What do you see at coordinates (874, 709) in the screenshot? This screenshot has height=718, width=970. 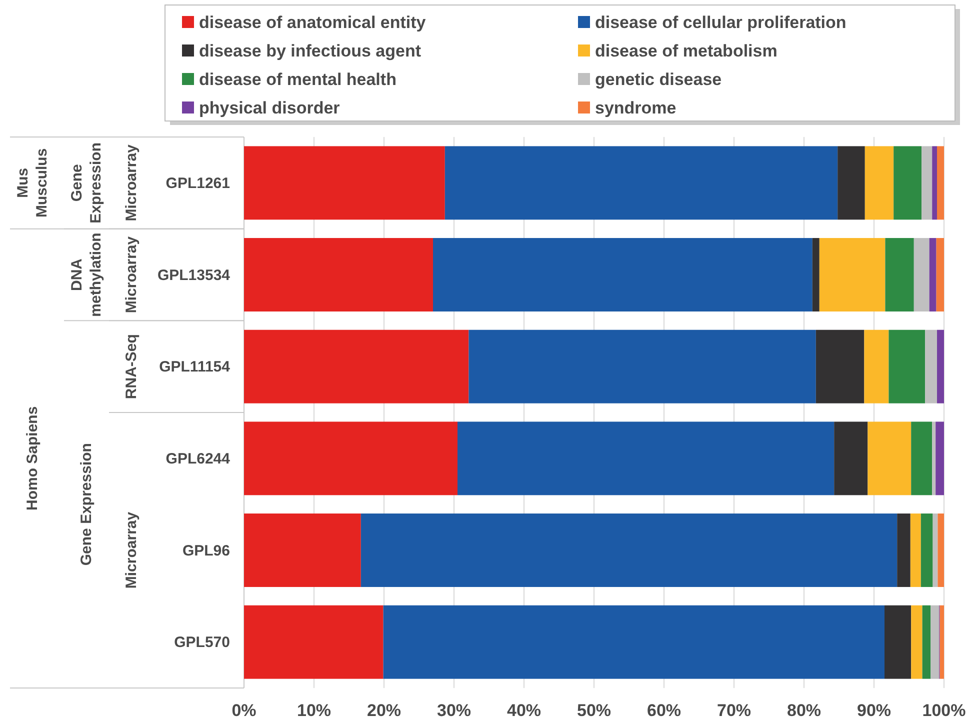 I see `x-tick-label: 90%` at bounding box center [874, 709].